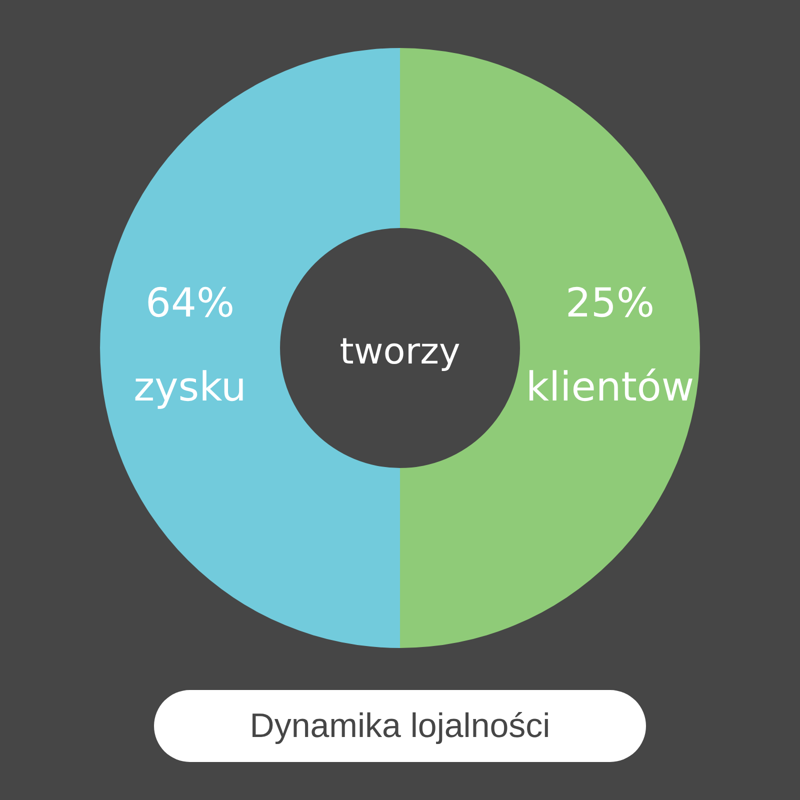 This screenshot has height=800, width=800. I want to click on text: Dynamika lojalności, so click(400, 726).